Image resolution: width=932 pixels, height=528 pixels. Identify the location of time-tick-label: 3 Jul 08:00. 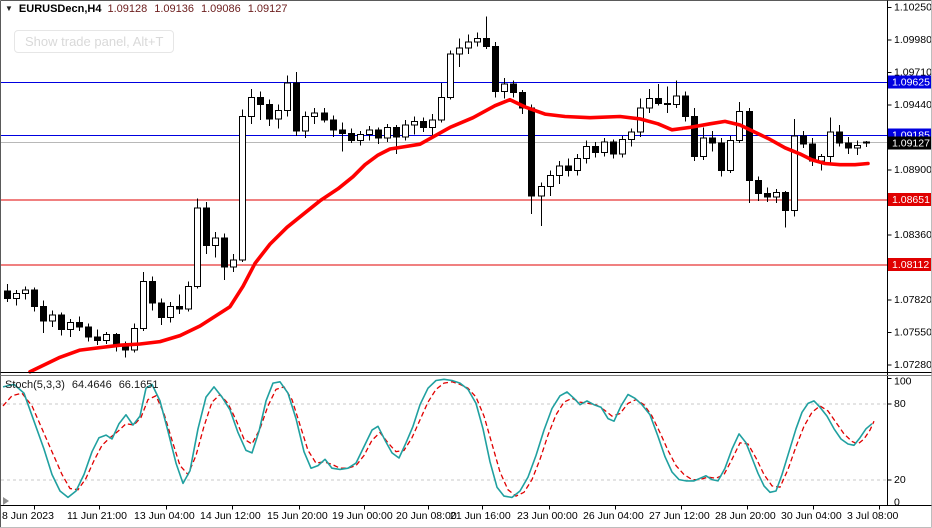
(873, 516).